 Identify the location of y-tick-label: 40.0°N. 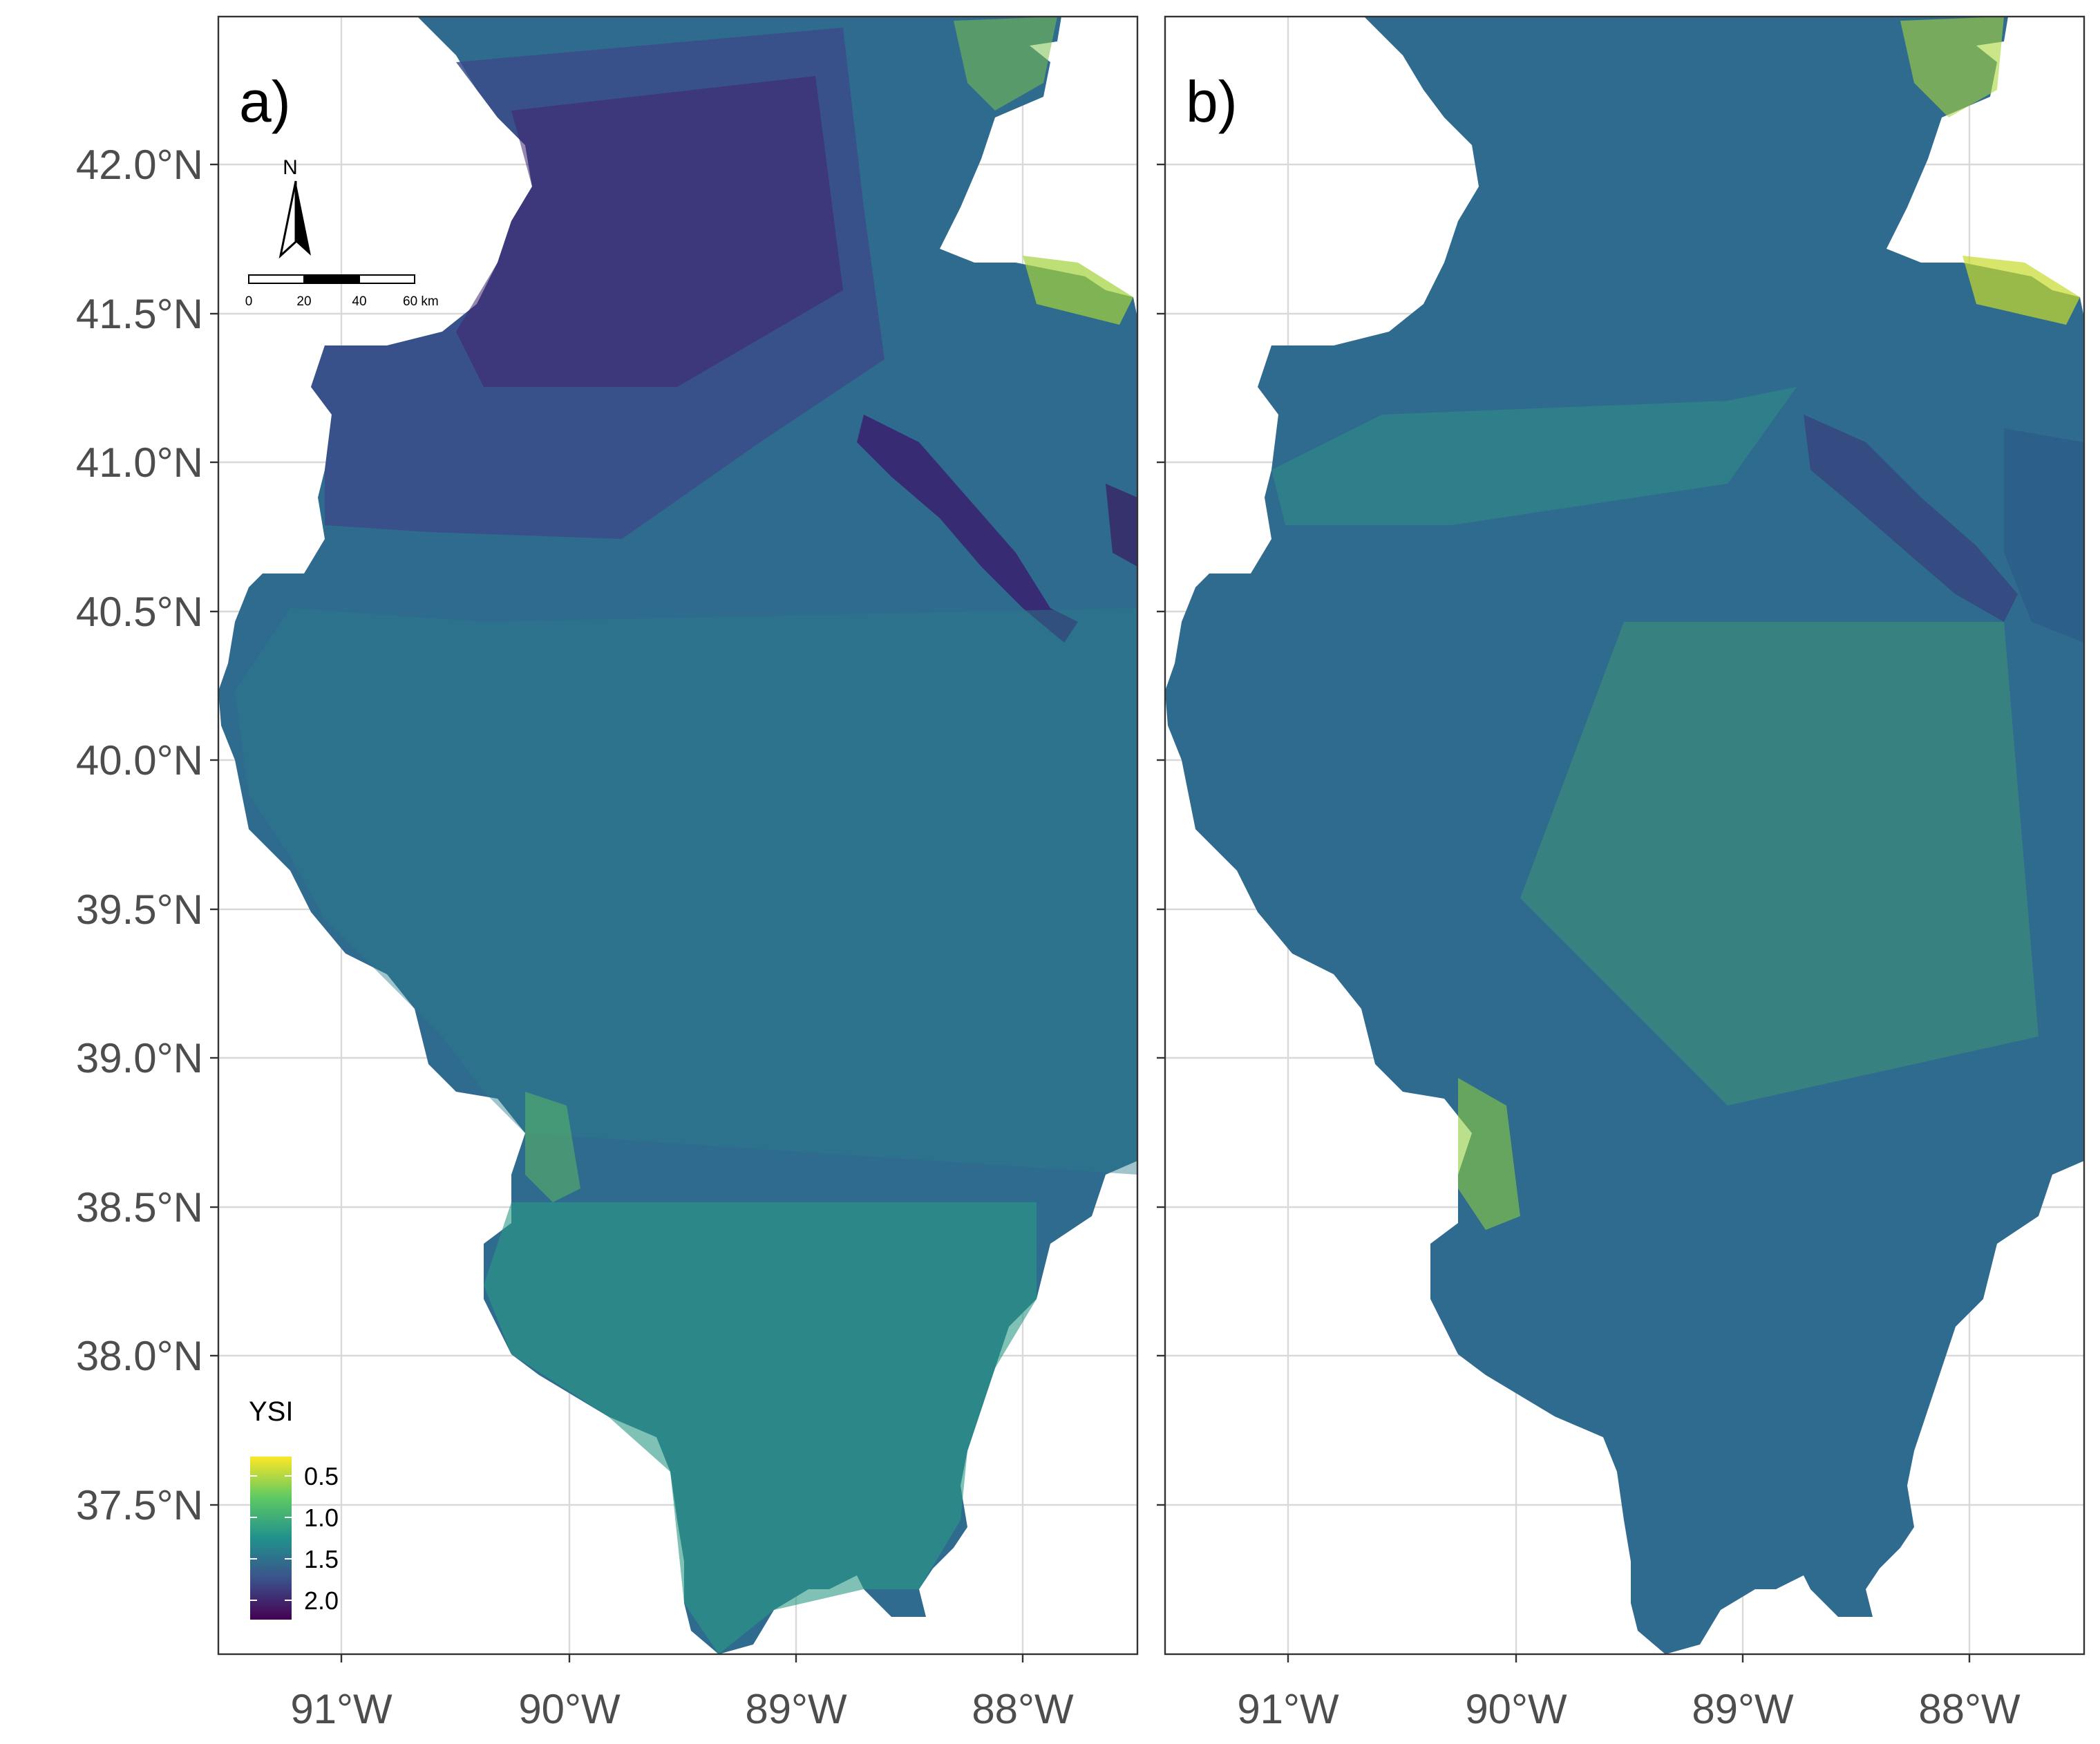
(139, 761).